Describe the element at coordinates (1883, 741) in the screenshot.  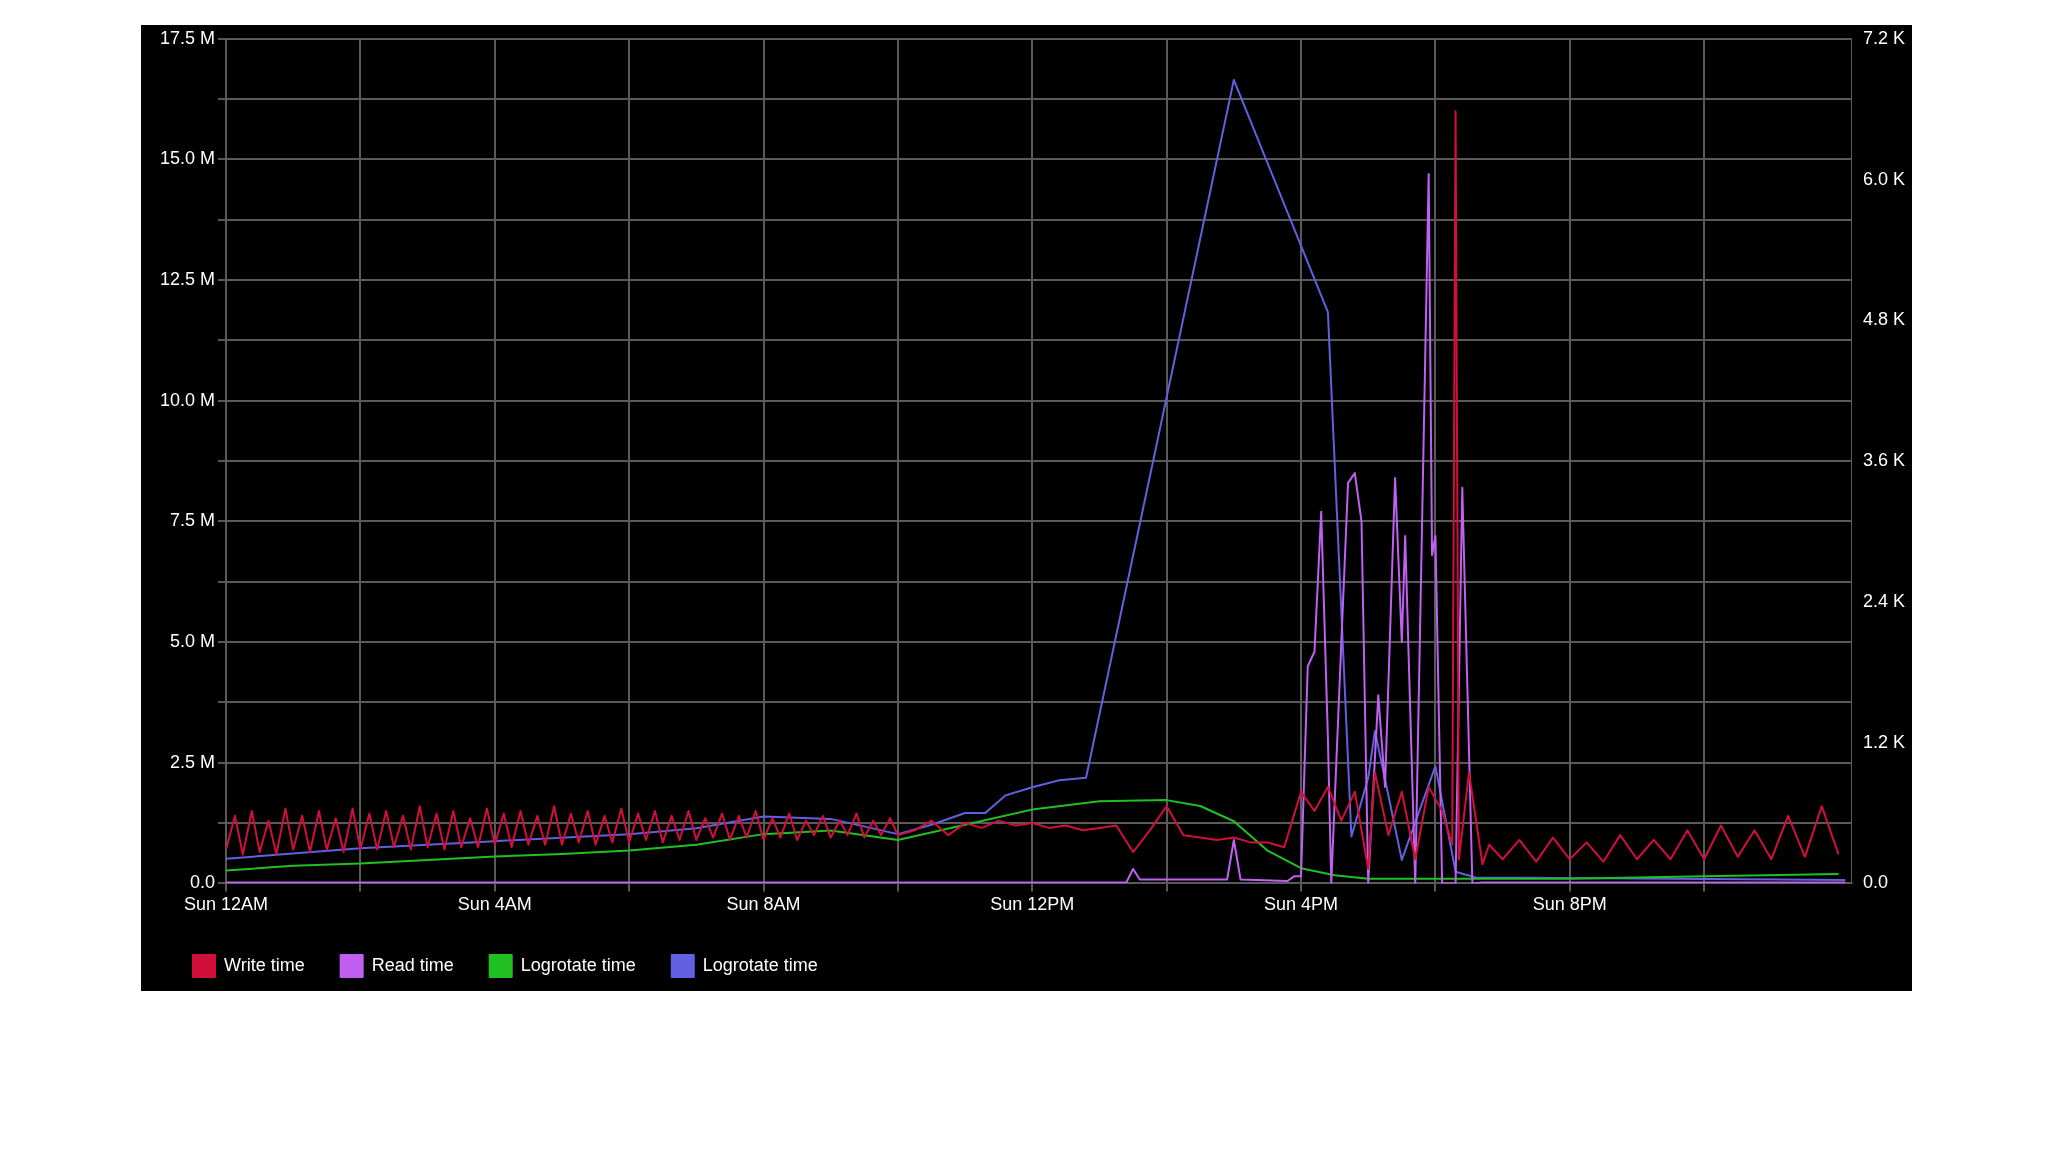
I see `y2-tick-label: 1.2 K` at that location.